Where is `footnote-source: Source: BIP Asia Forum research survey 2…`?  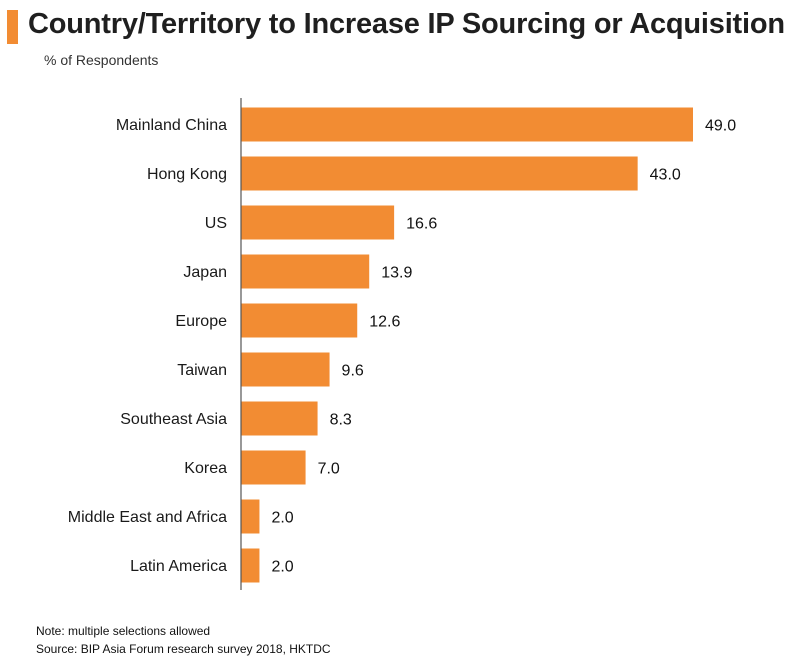
footnote-source: Source: BIP Asia Forum research survey 2… is located at coordinates (183, 649).